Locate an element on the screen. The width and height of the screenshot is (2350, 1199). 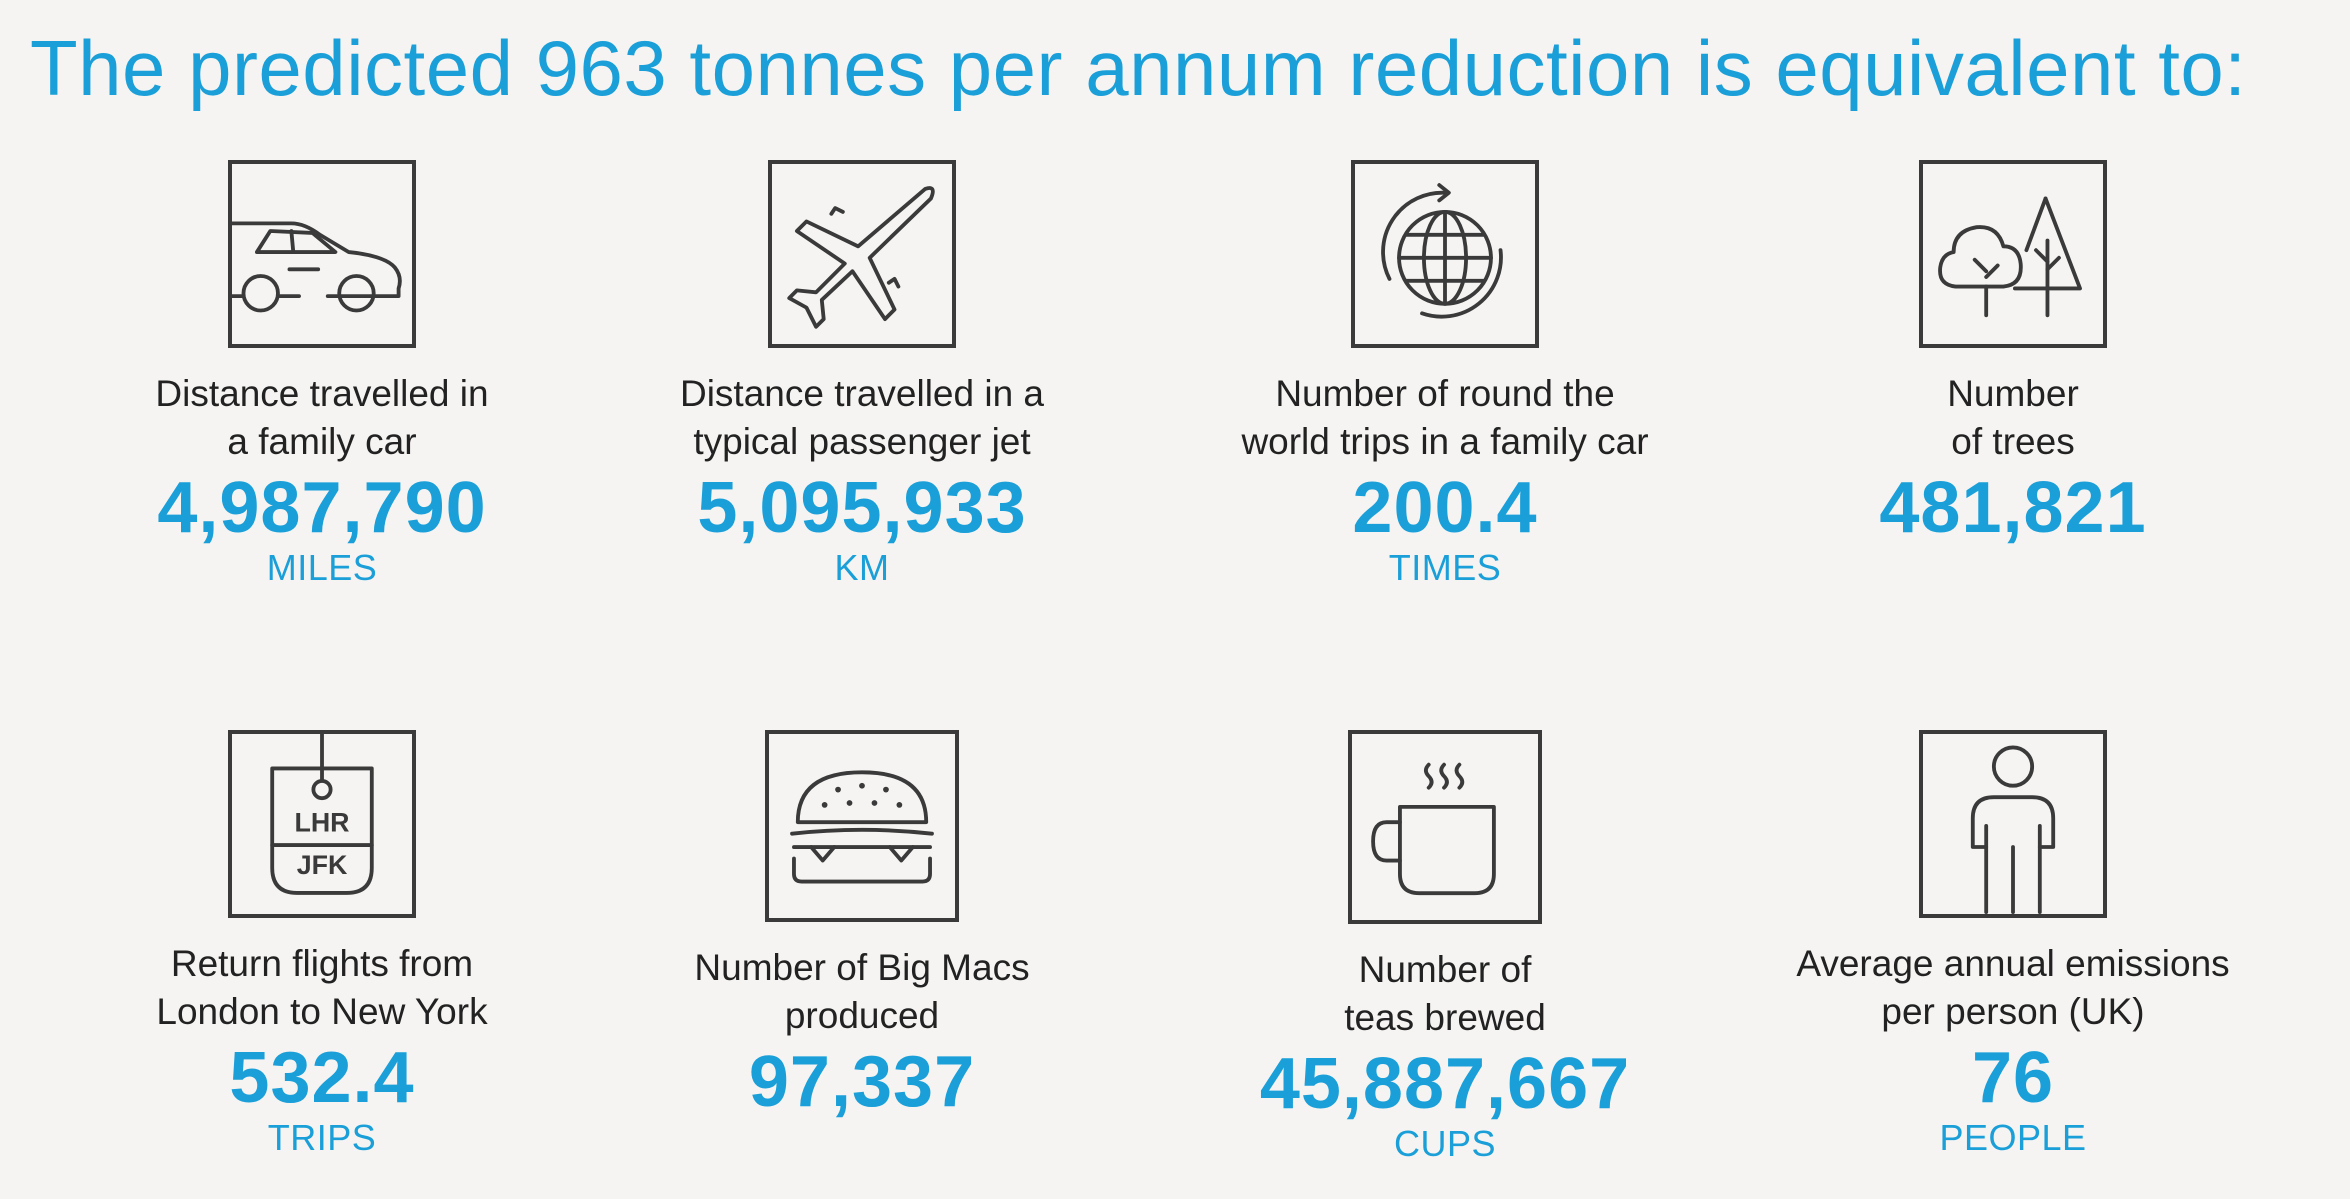
tea-cup-icon is located at coordinates (1445, 827).